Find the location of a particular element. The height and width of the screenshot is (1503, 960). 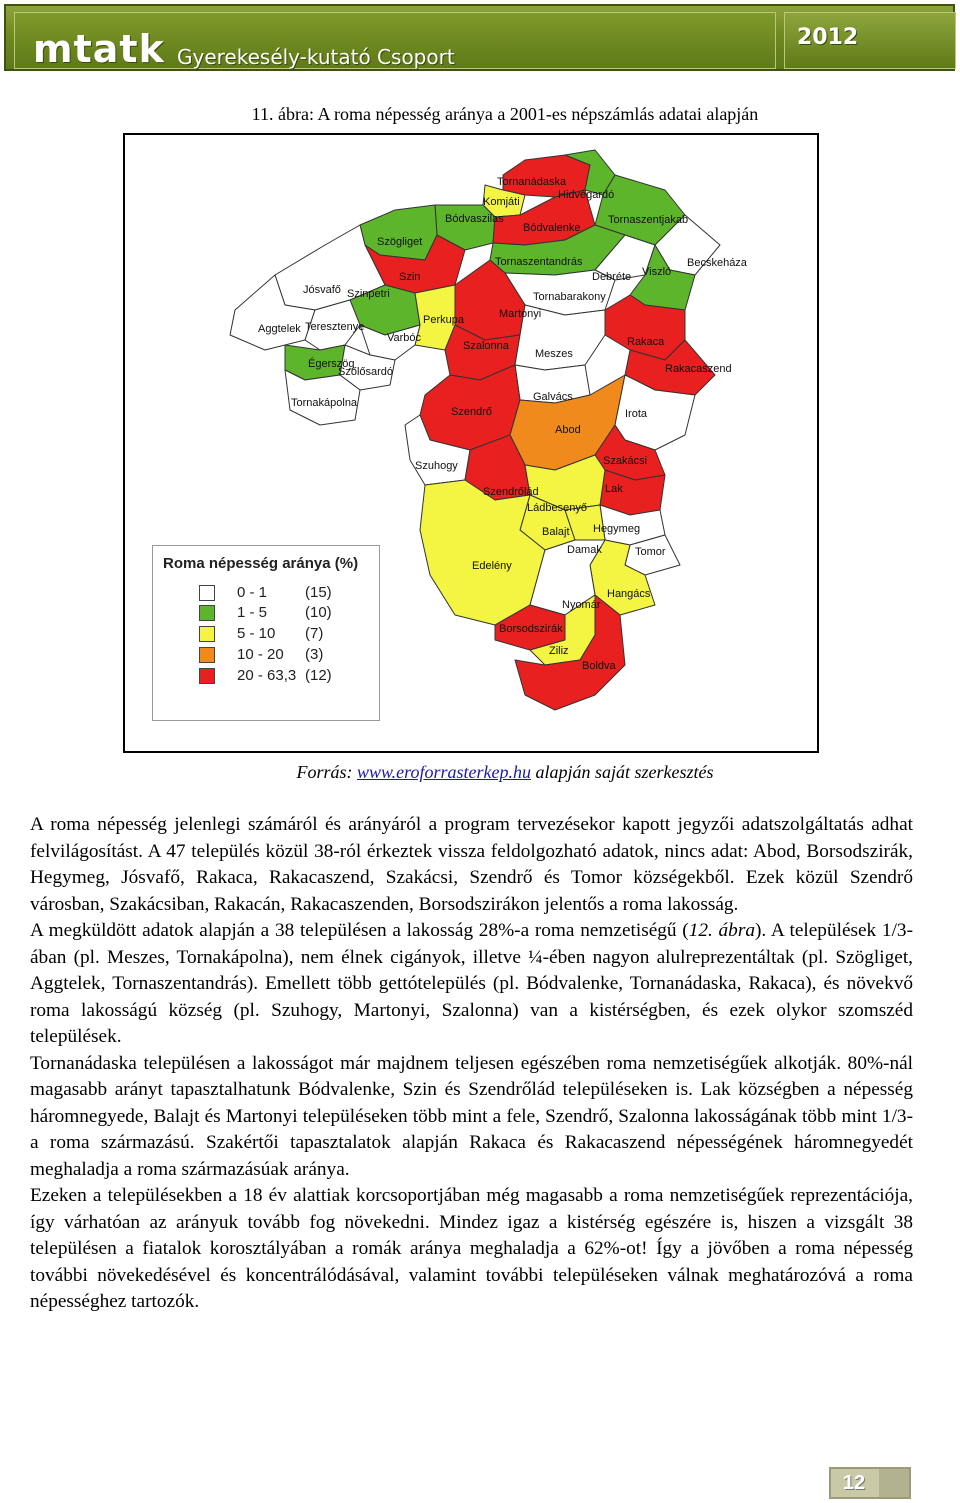

label-tornakapolna: Tornakápolna is located at coordinates (324, 403).